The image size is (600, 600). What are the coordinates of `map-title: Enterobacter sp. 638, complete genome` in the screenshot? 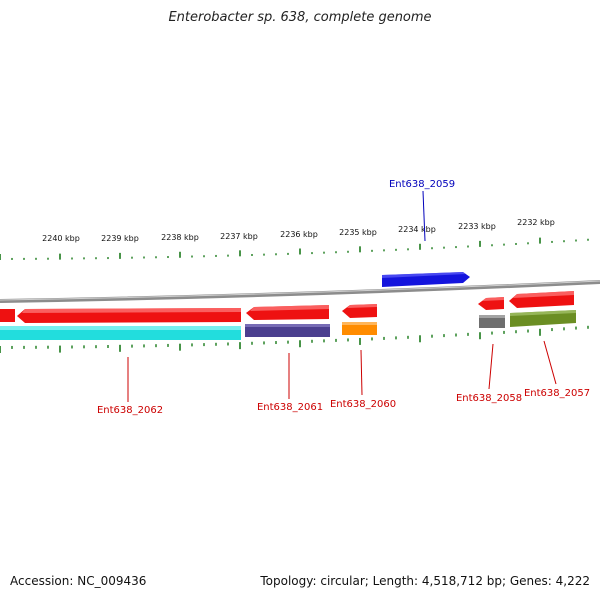 It's located at (300, 17).